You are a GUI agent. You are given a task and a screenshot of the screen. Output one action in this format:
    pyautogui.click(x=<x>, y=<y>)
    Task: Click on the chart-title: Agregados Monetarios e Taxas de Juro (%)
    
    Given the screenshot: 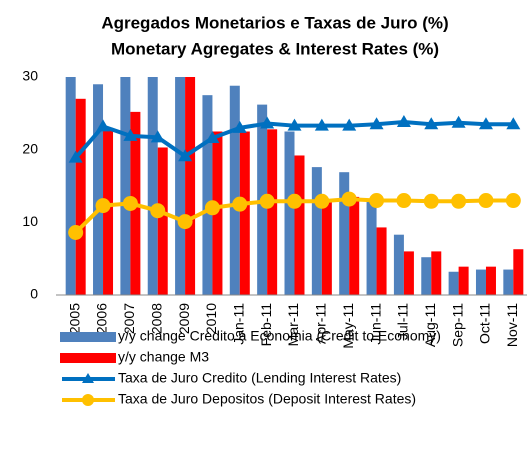 What is the action you would take?
    pyautogui.click(x=274, y=22)
    